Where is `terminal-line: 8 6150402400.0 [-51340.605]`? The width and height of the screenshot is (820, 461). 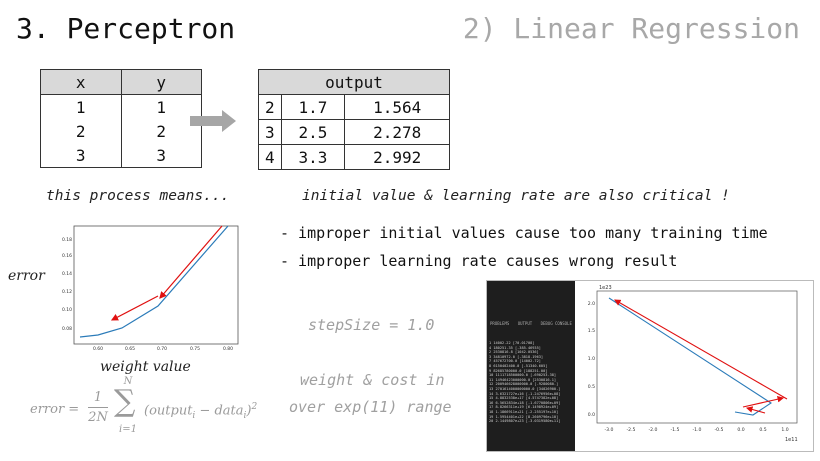
terminal-line: 8 6150402400.0 [-51340.605] is located at coordinates (518, 365).